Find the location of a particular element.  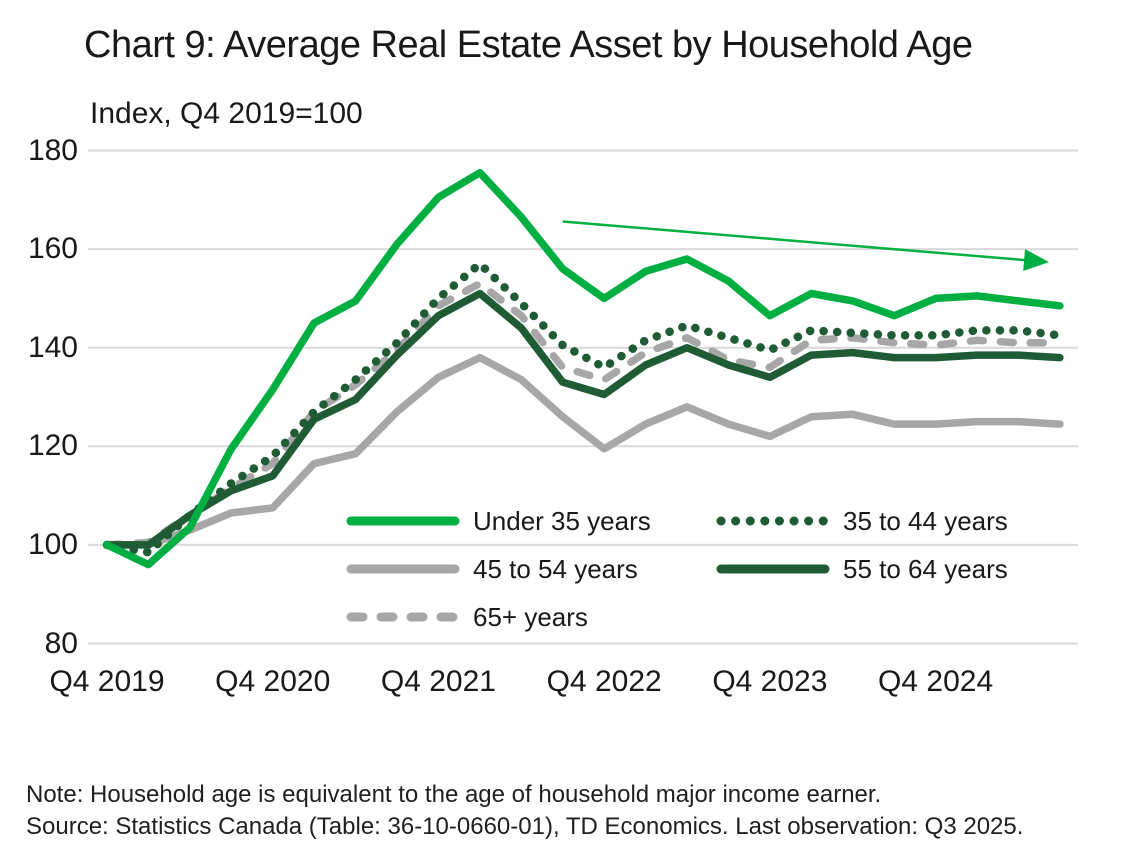

legend-item-55-64: 55 to 64 years is located at coordinates (900, 569).